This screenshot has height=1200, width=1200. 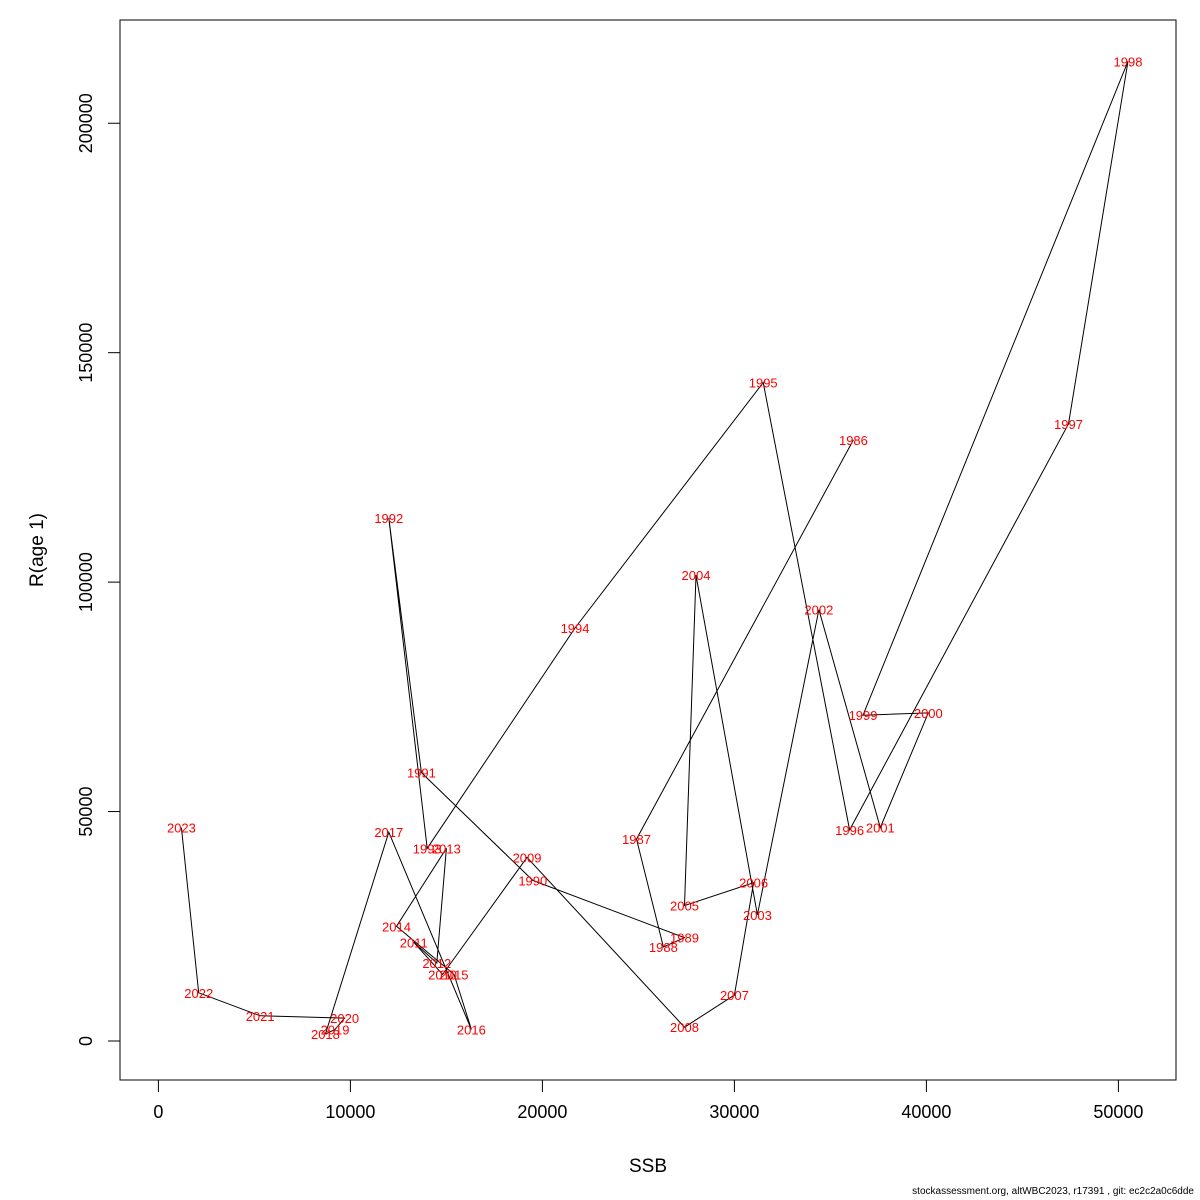 I want to click on point-label-2011: 2011, so click(x=414, y=942).